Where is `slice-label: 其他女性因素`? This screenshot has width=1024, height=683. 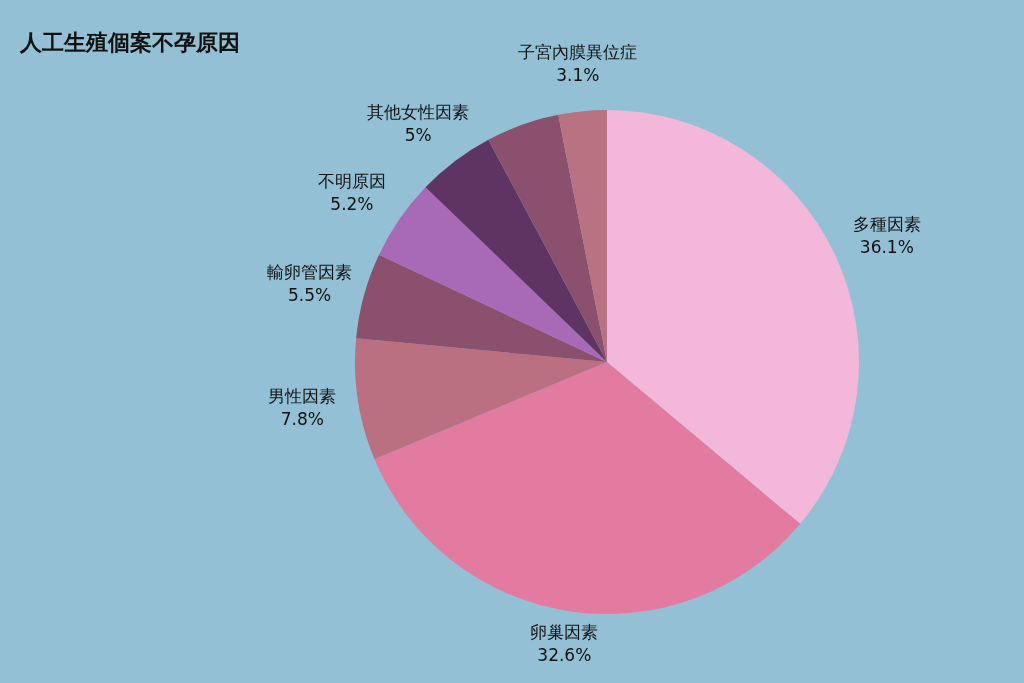 slice-label: 其他女性因素 is located at coordinates (418, 111).